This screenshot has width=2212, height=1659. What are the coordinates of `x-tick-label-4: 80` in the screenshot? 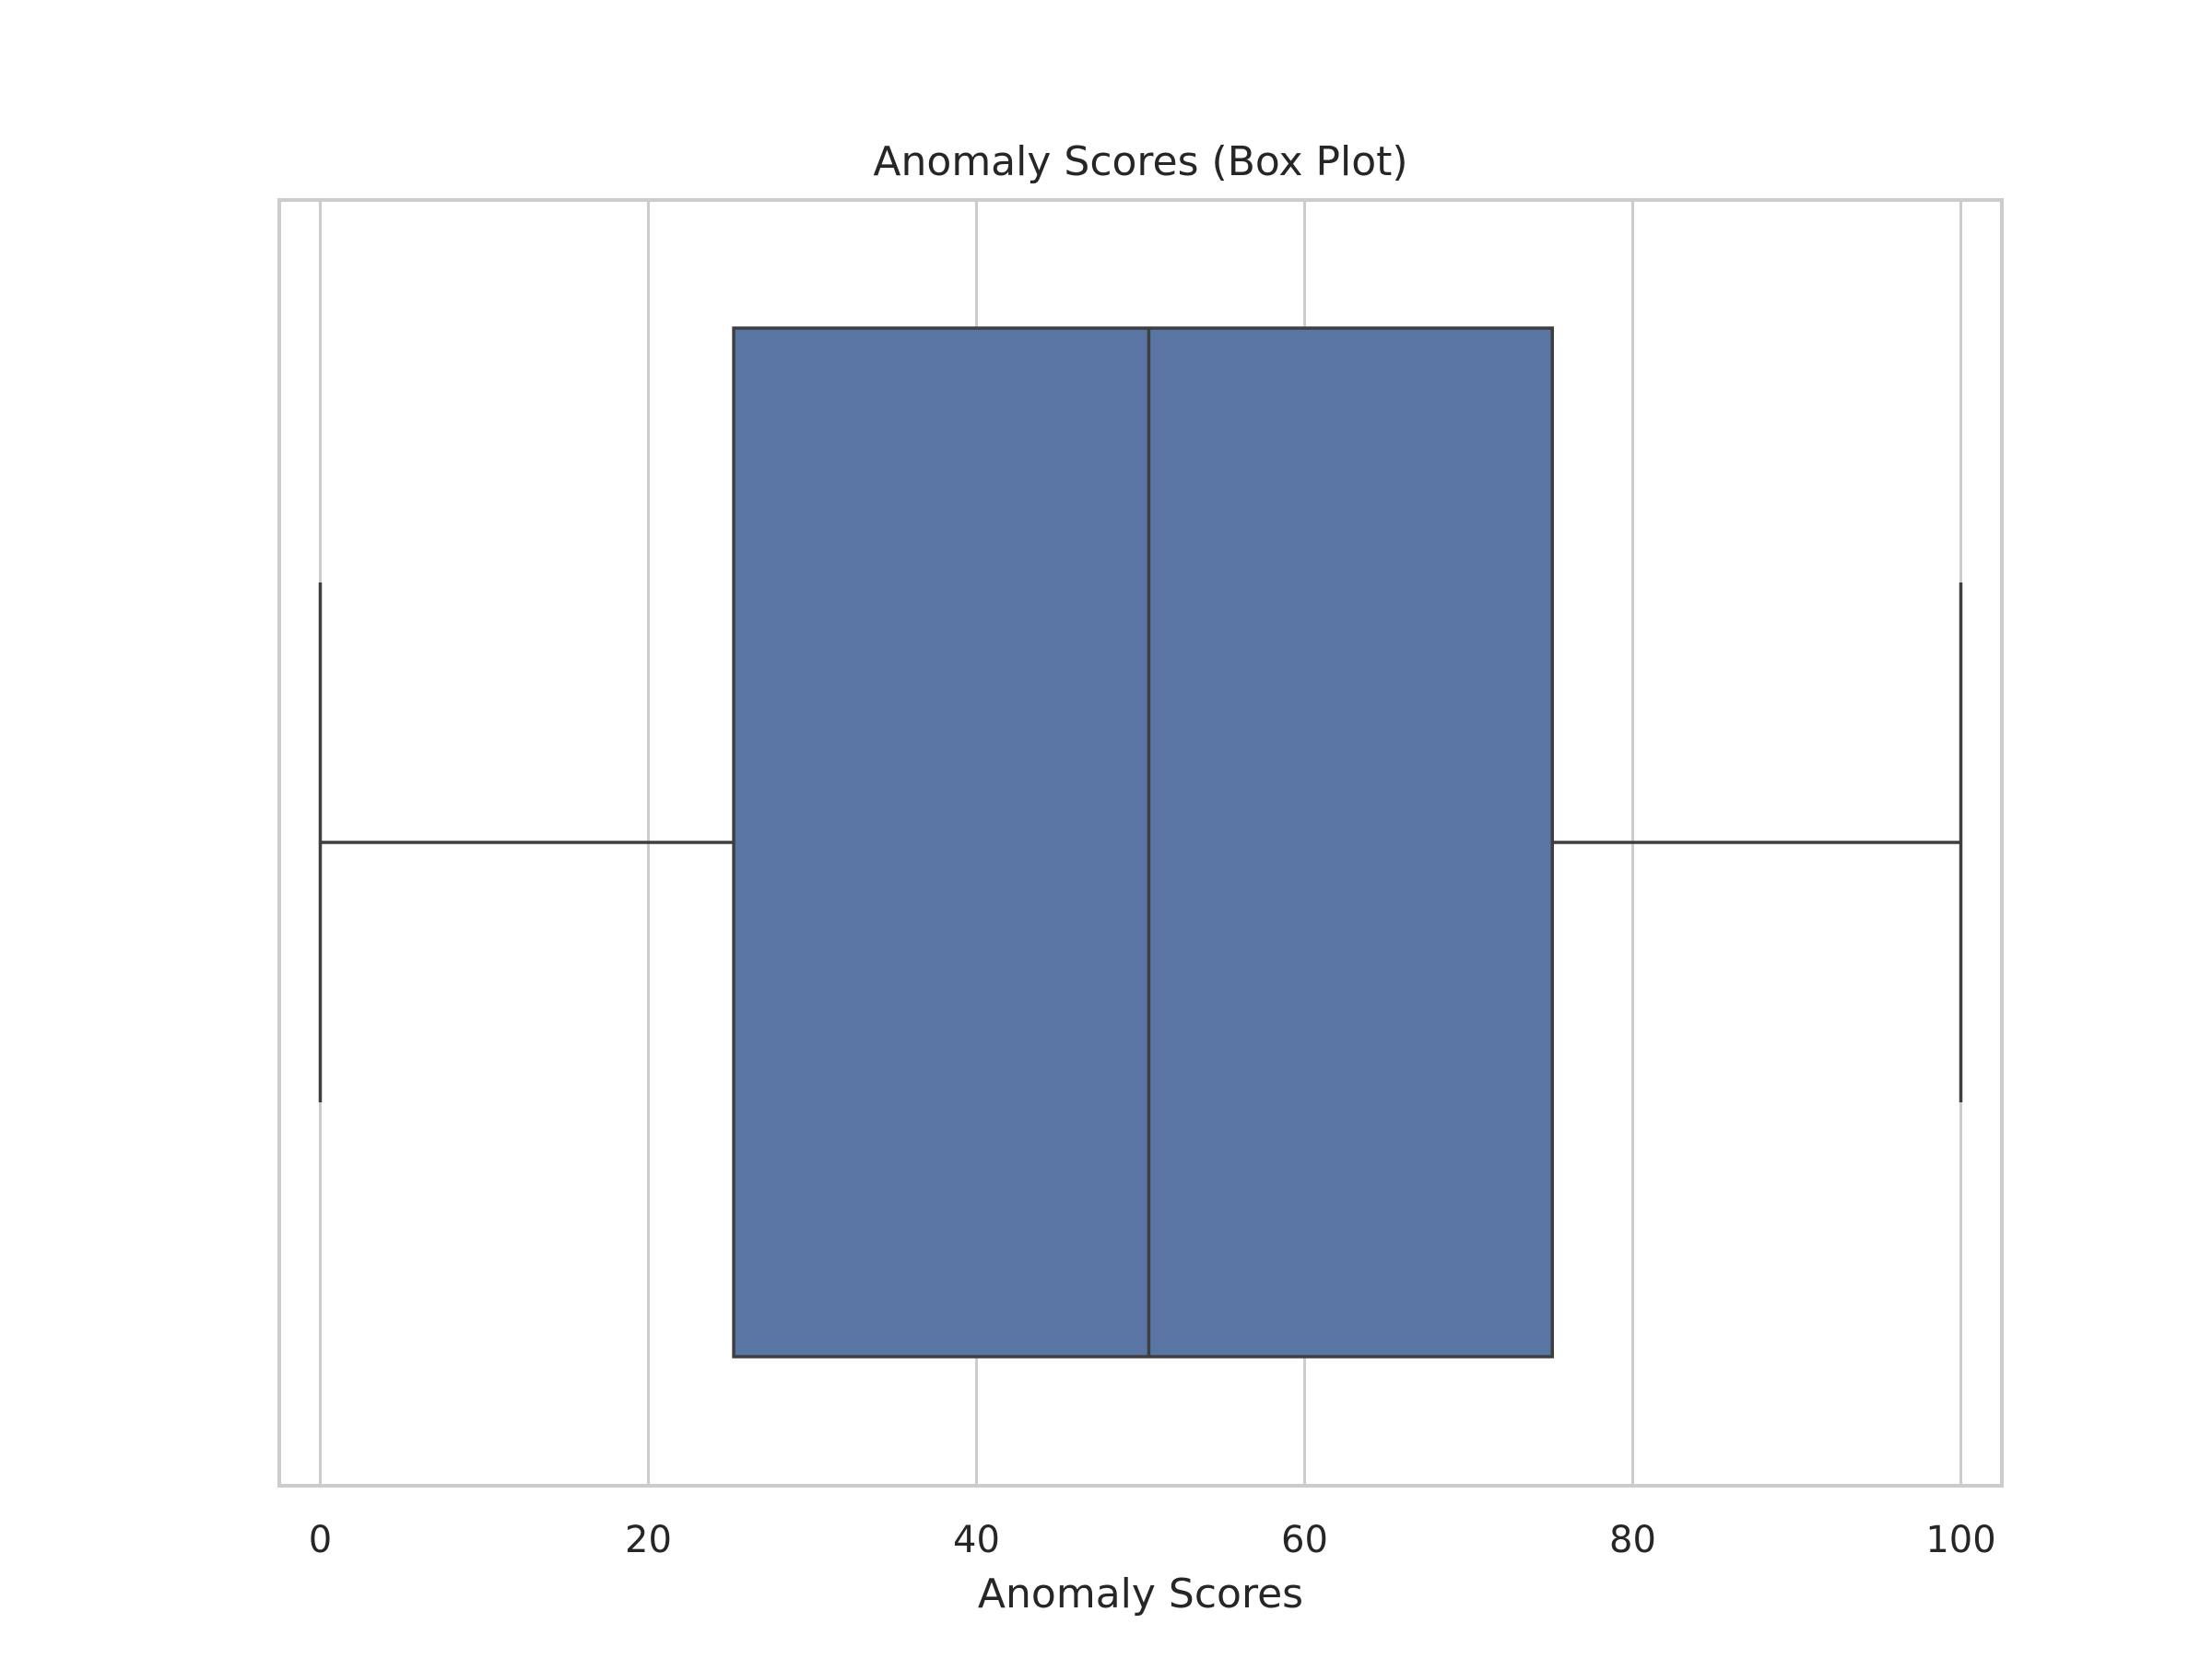 It's located at (1632, 1540).